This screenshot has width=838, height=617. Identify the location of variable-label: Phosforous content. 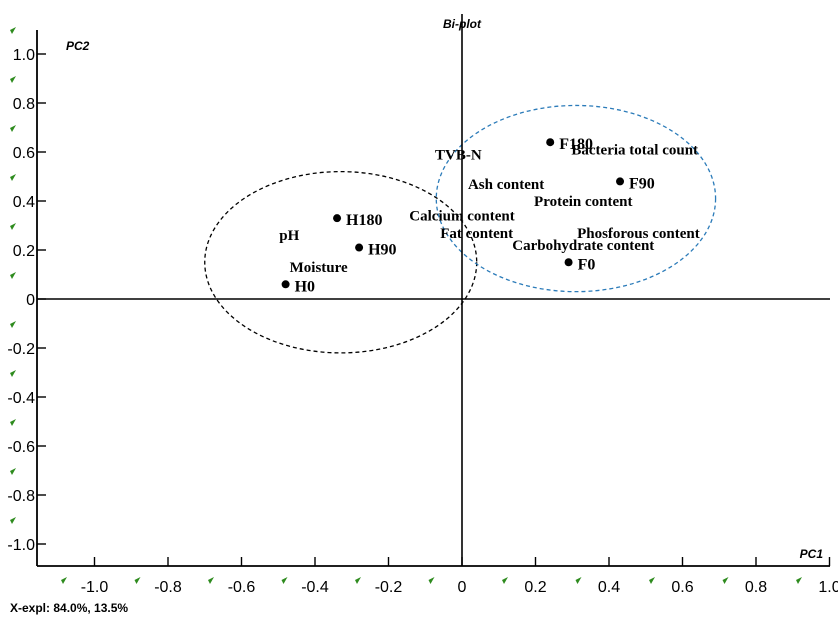
(638, 234).